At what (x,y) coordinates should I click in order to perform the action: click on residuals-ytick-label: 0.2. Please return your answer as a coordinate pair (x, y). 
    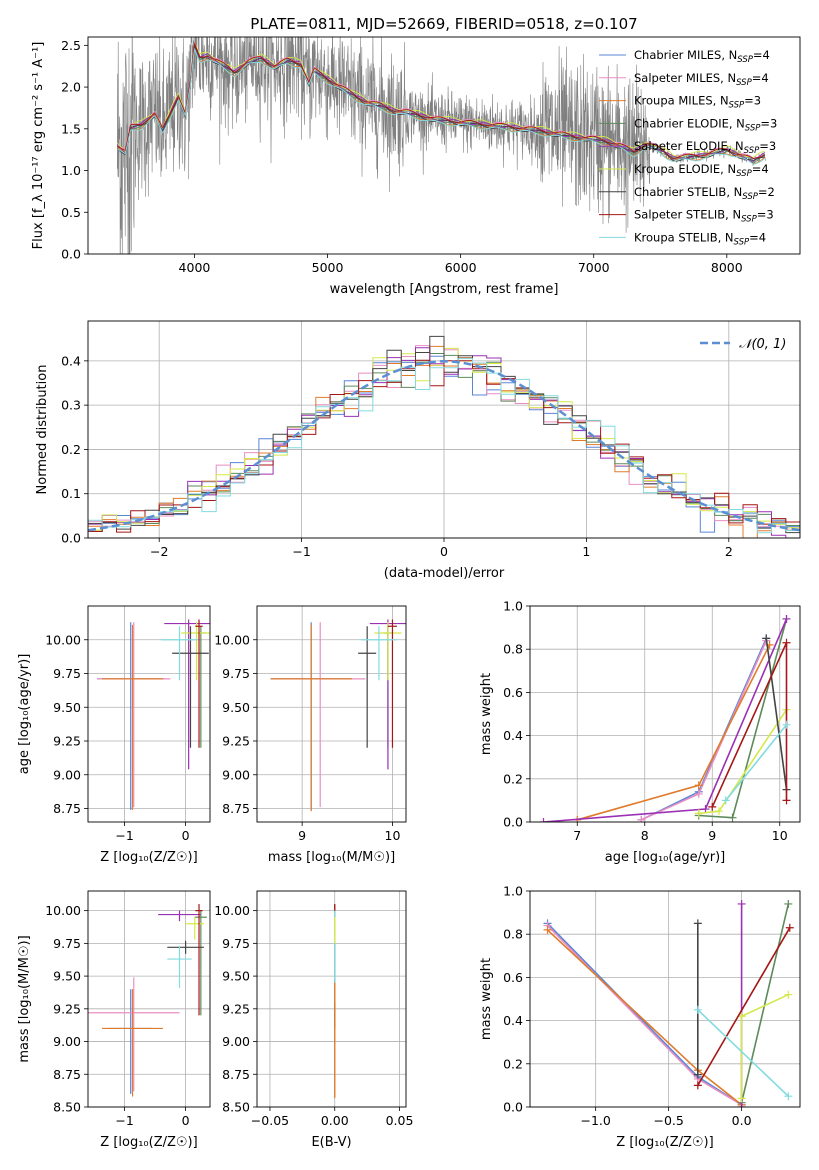
    Looking at the image, I should click on (71, 449).